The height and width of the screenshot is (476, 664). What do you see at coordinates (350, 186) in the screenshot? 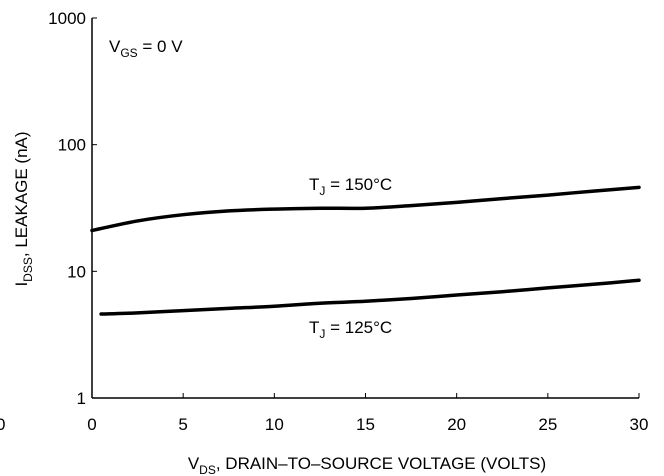
I see `tj150-label: TJ = 150°C` at bounding box center [350, 186].